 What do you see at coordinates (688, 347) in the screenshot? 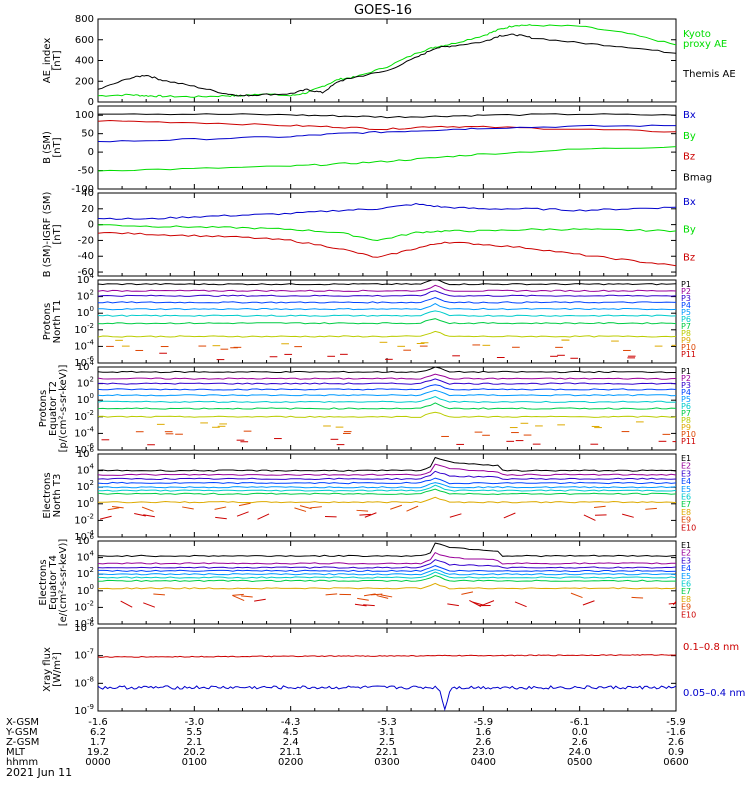
I see `legend-label: P10` at bounding box center [688, 347].